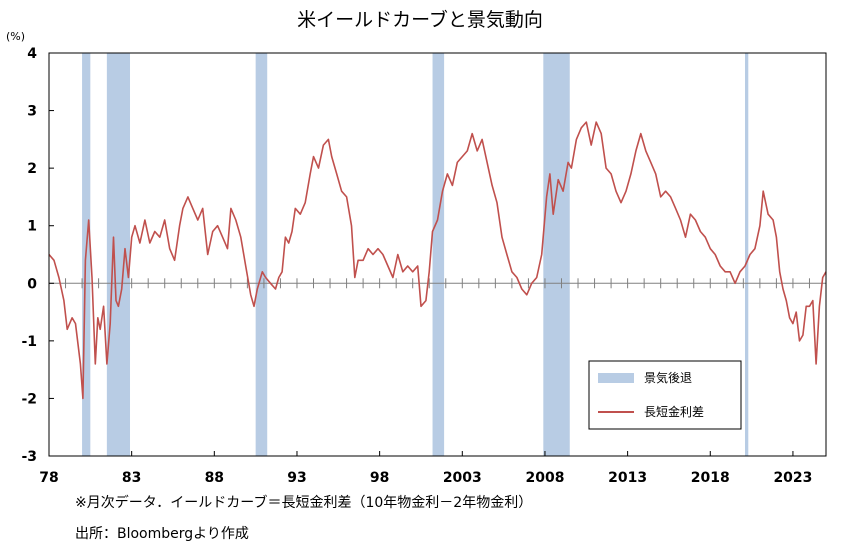 The width and height of the screenshot is (841, 554). Describe the element at coordinates (32, 54) in the screenshot. I see `y-tick-label: 4` at that location.